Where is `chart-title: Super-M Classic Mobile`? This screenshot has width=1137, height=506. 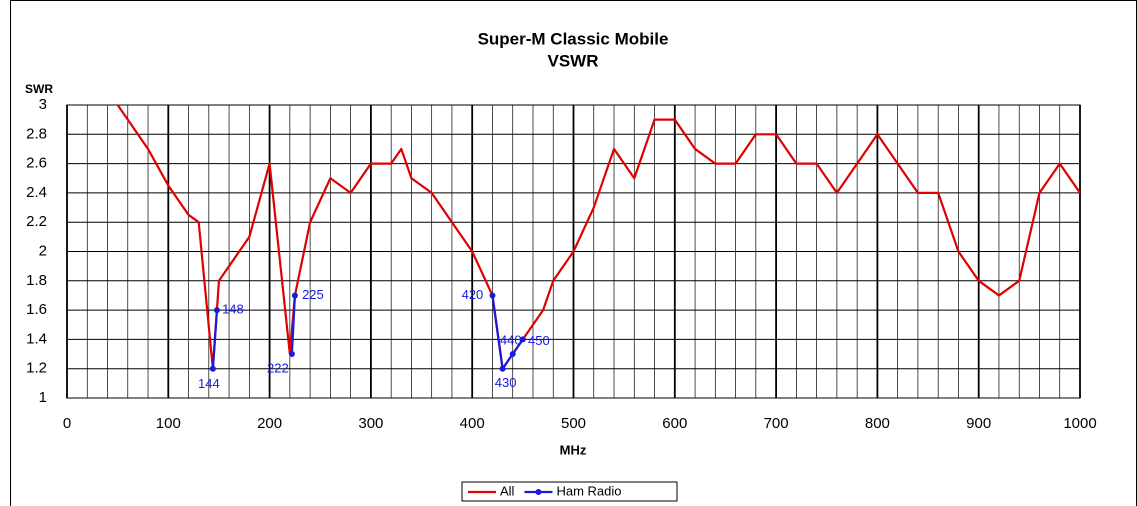 chart-title: Super-M Classic Mobile is located at coordinates (573, 38).